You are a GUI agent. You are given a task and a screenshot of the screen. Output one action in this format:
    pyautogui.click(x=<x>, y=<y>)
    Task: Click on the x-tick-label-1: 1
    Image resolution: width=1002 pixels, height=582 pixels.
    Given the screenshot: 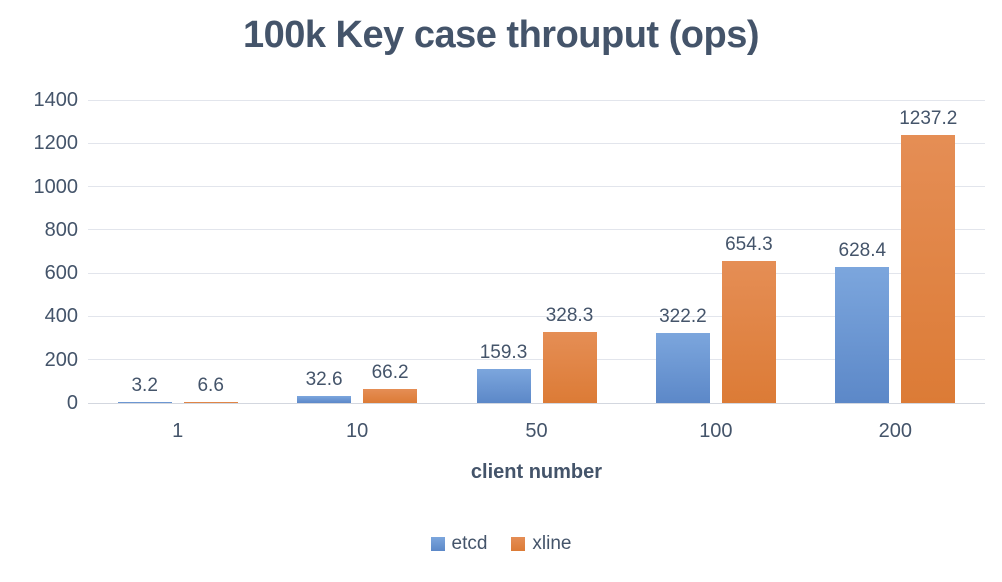 What is the action you would take?
    pyautogui.click(x=178, y=431)
    